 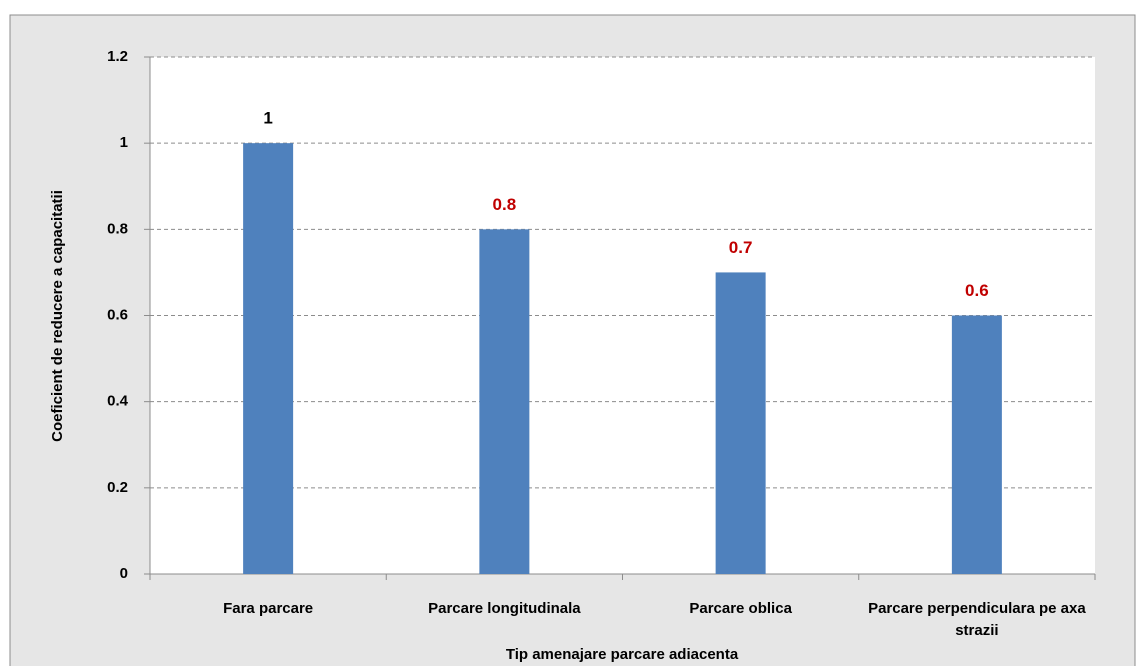 I want to click on y-tick-label: 0.4, so click(x=118, y=401).